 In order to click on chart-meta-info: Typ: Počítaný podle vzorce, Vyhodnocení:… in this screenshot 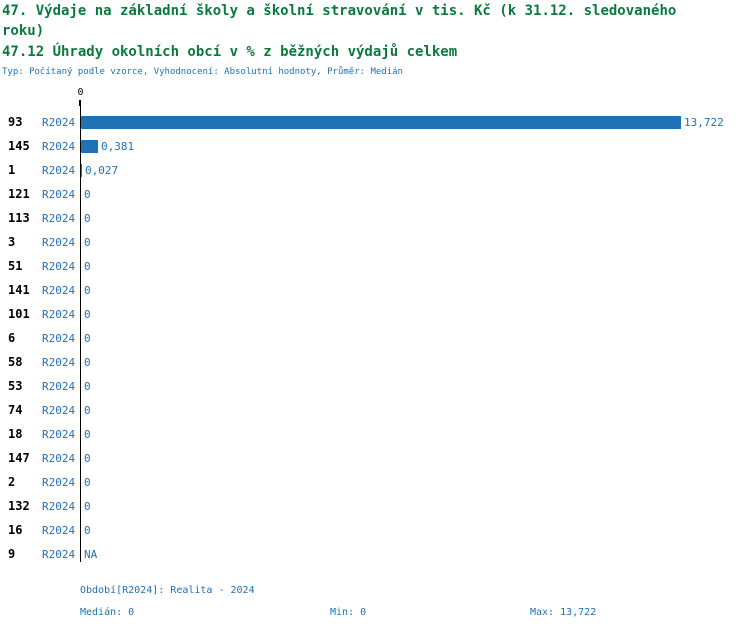, I will do `click(202, 72)`.